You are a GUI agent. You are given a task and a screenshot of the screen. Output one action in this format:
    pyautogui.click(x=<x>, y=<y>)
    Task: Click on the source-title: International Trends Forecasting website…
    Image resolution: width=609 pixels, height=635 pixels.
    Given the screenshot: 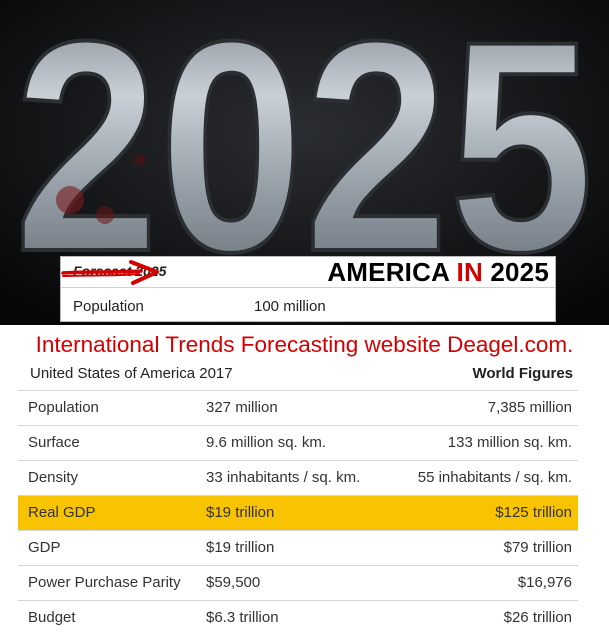 What is the action you would take?
    pyautogui.click(x=304, y=344)
    